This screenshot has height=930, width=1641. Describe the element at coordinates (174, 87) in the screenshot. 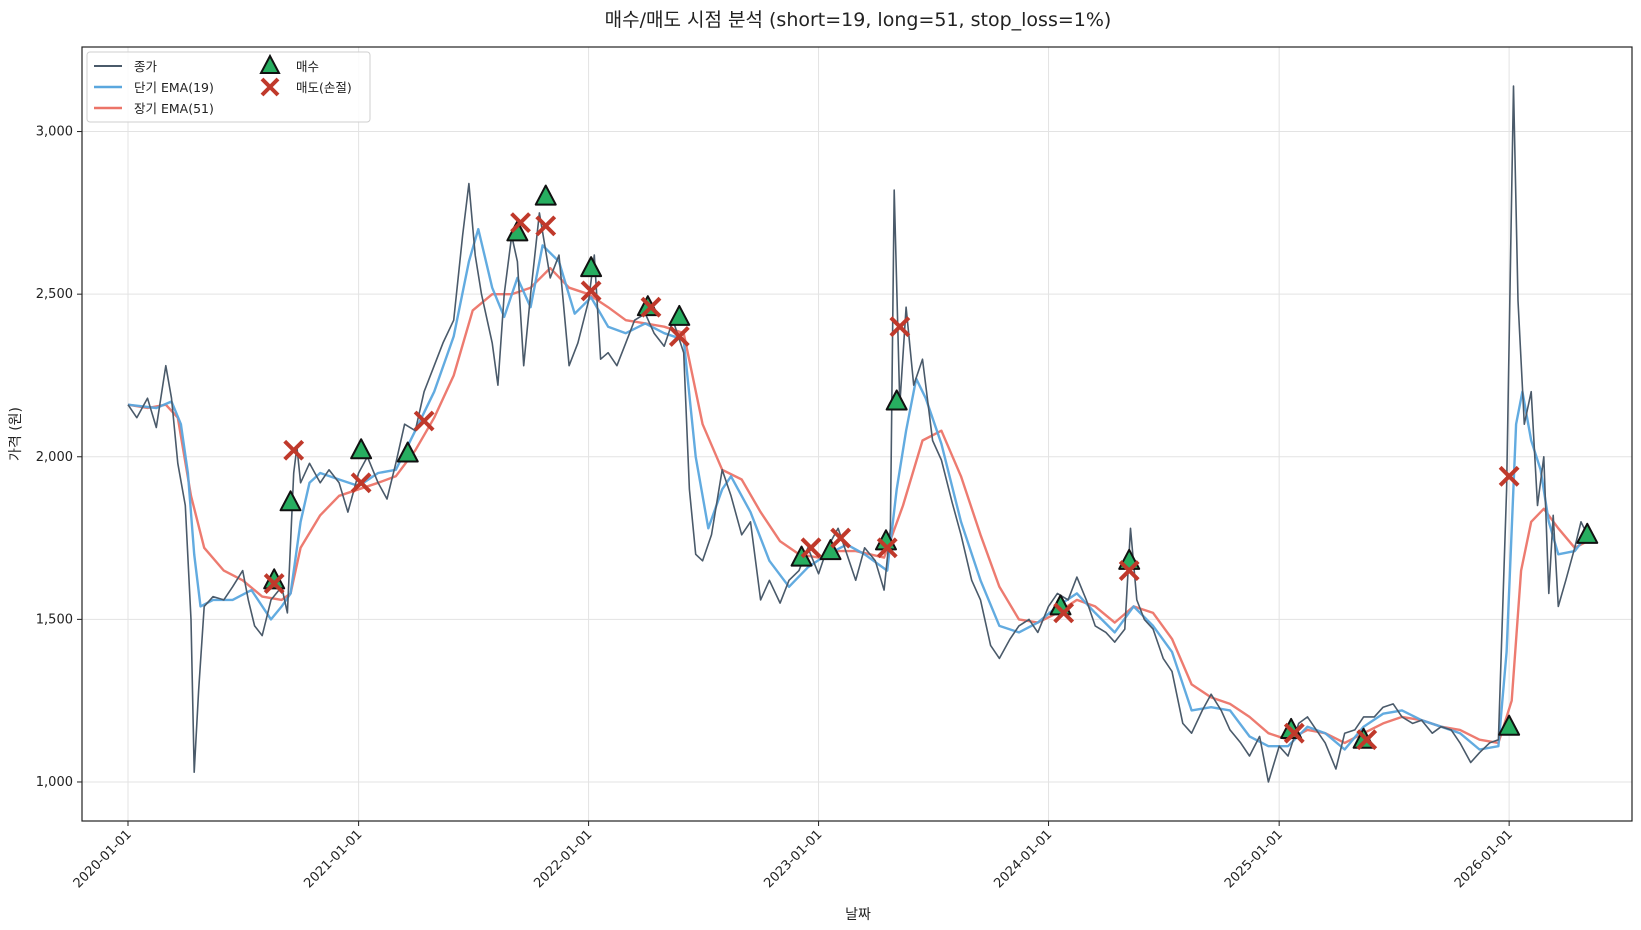

I see `legend-label: 단기 EMA(19)` at that location.